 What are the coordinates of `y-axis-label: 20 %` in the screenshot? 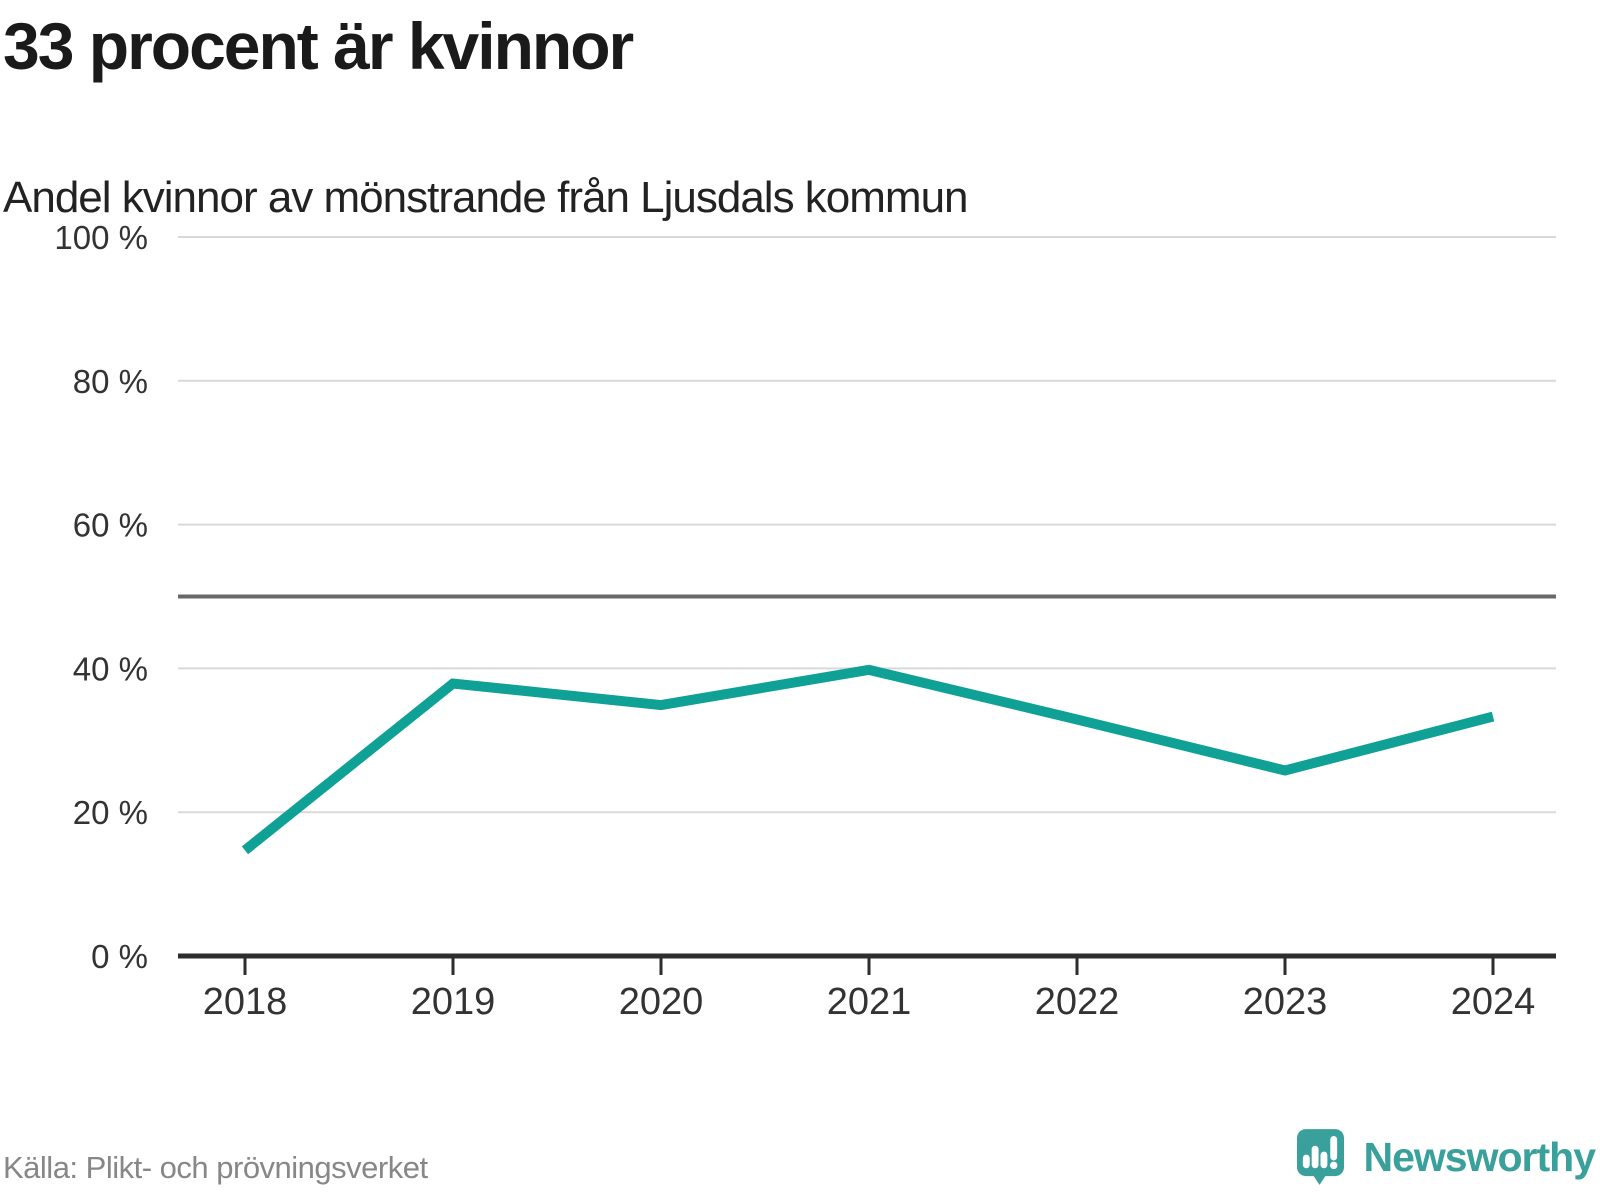 It's located at (110, 812).